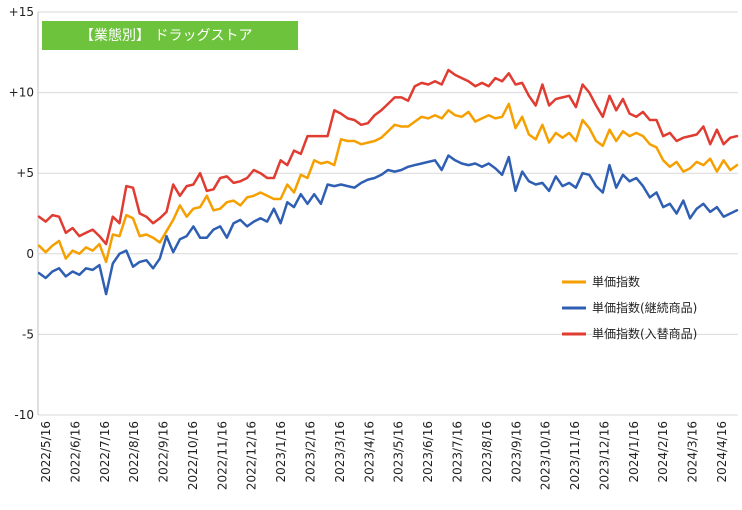 The height and width of the screenshot is (510, 742). What do you see at coordinates (340, 452) in the screenshot?
I see `x-tick-label: 2023/3/16` at bounding box center [340, 452].